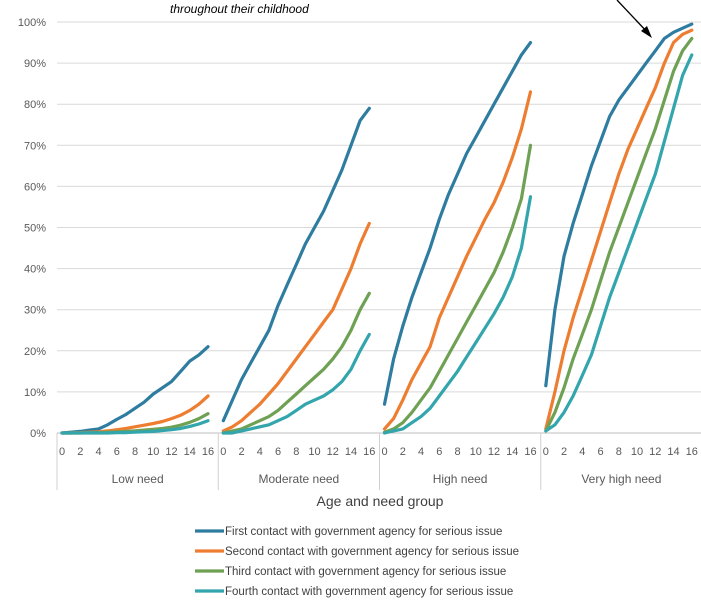 This screenshot has width=701, height=600. What do you see at coordinates (32, 23) in the screenshot?
I see `y-tick-label: 100%` at bounding box center [32, 23].